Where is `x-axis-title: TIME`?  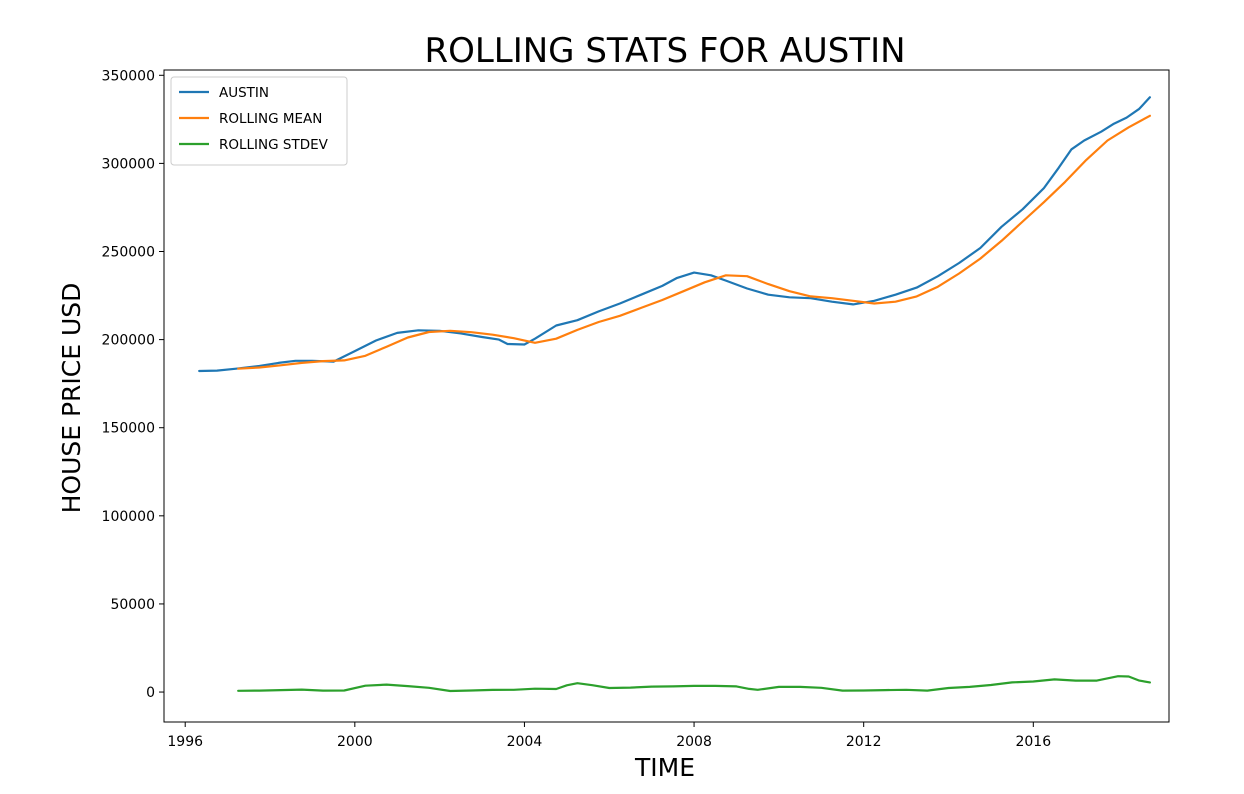 x-axis-title: TIME is located at coordinates (664, 767).